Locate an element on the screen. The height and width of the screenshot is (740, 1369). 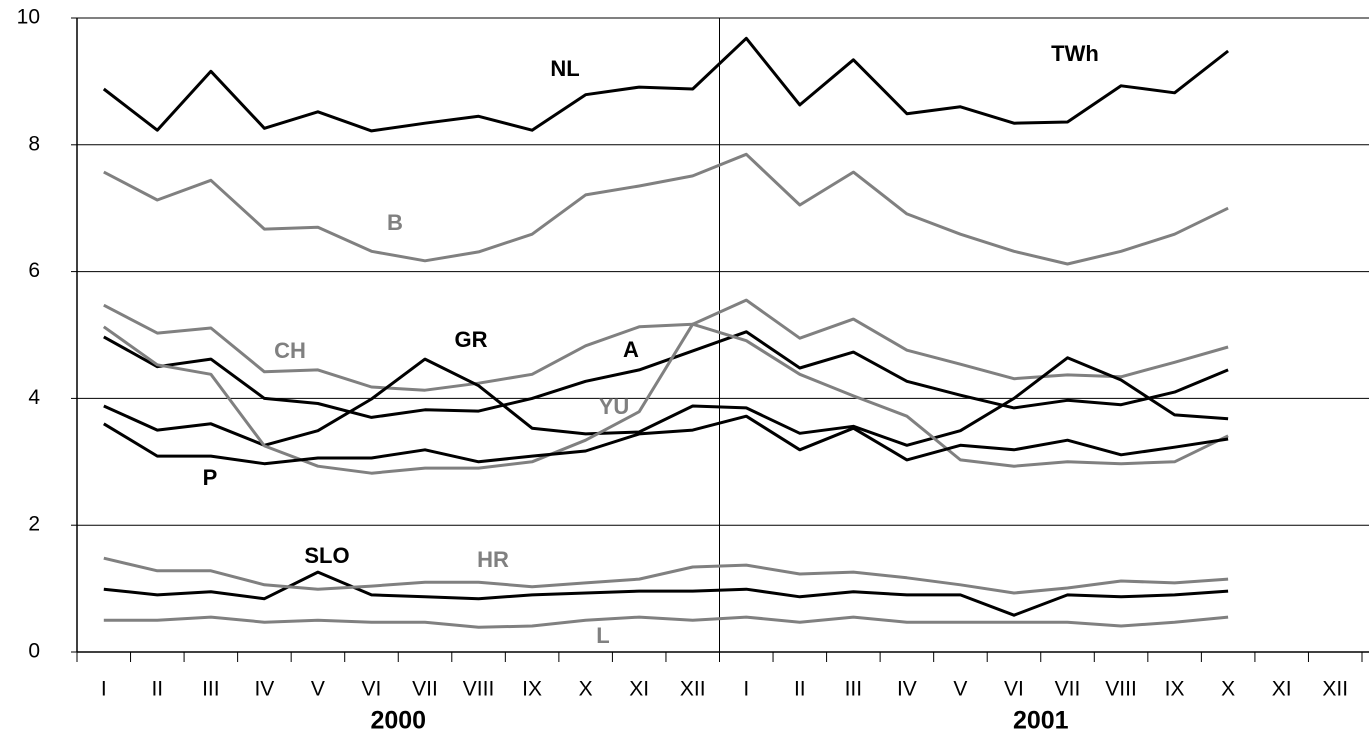
series-label: B is located at coordinates (395, 222).